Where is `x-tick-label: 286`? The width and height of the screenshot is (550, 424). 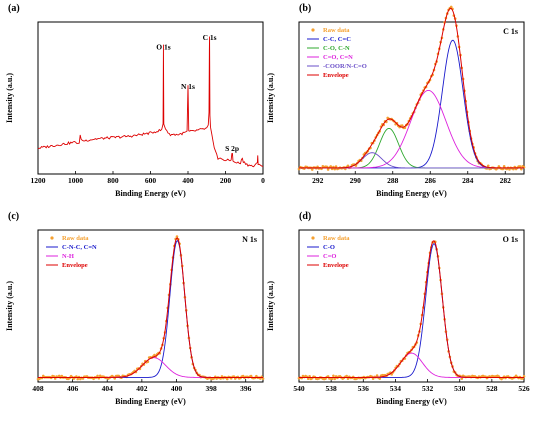 x-tick-label: 286 is located at coordinates (431, 180).